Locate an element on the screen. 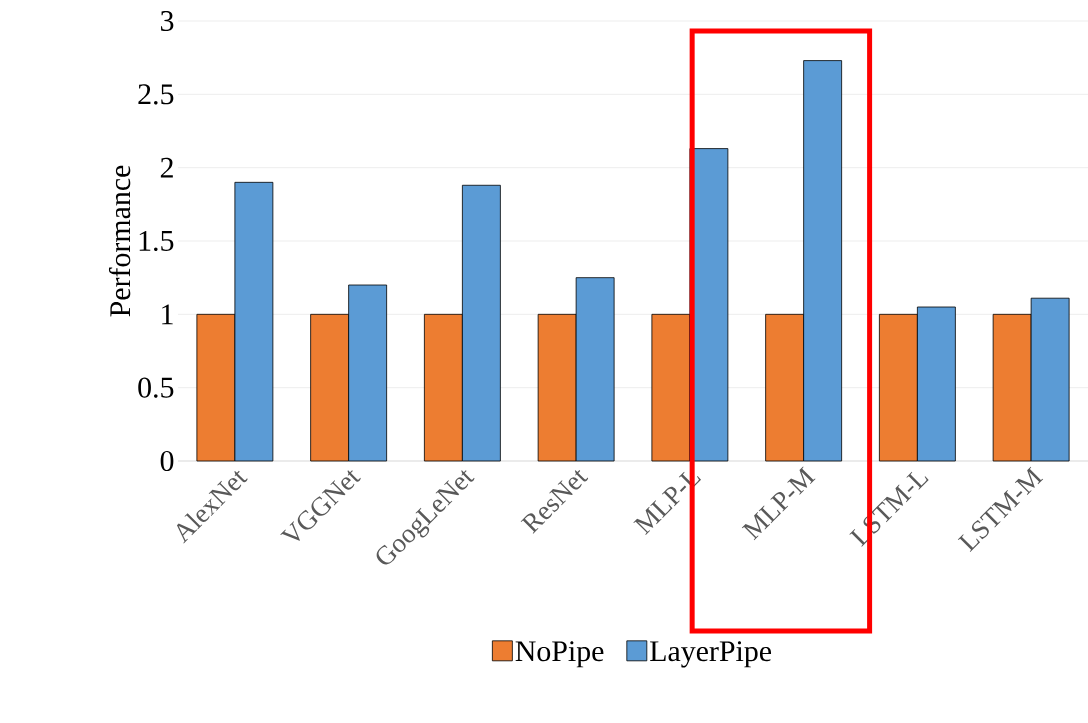 The height and width of the screenshot is (723, 1088). y-tick-label: 1.5 is located at coordinates (156, 241).